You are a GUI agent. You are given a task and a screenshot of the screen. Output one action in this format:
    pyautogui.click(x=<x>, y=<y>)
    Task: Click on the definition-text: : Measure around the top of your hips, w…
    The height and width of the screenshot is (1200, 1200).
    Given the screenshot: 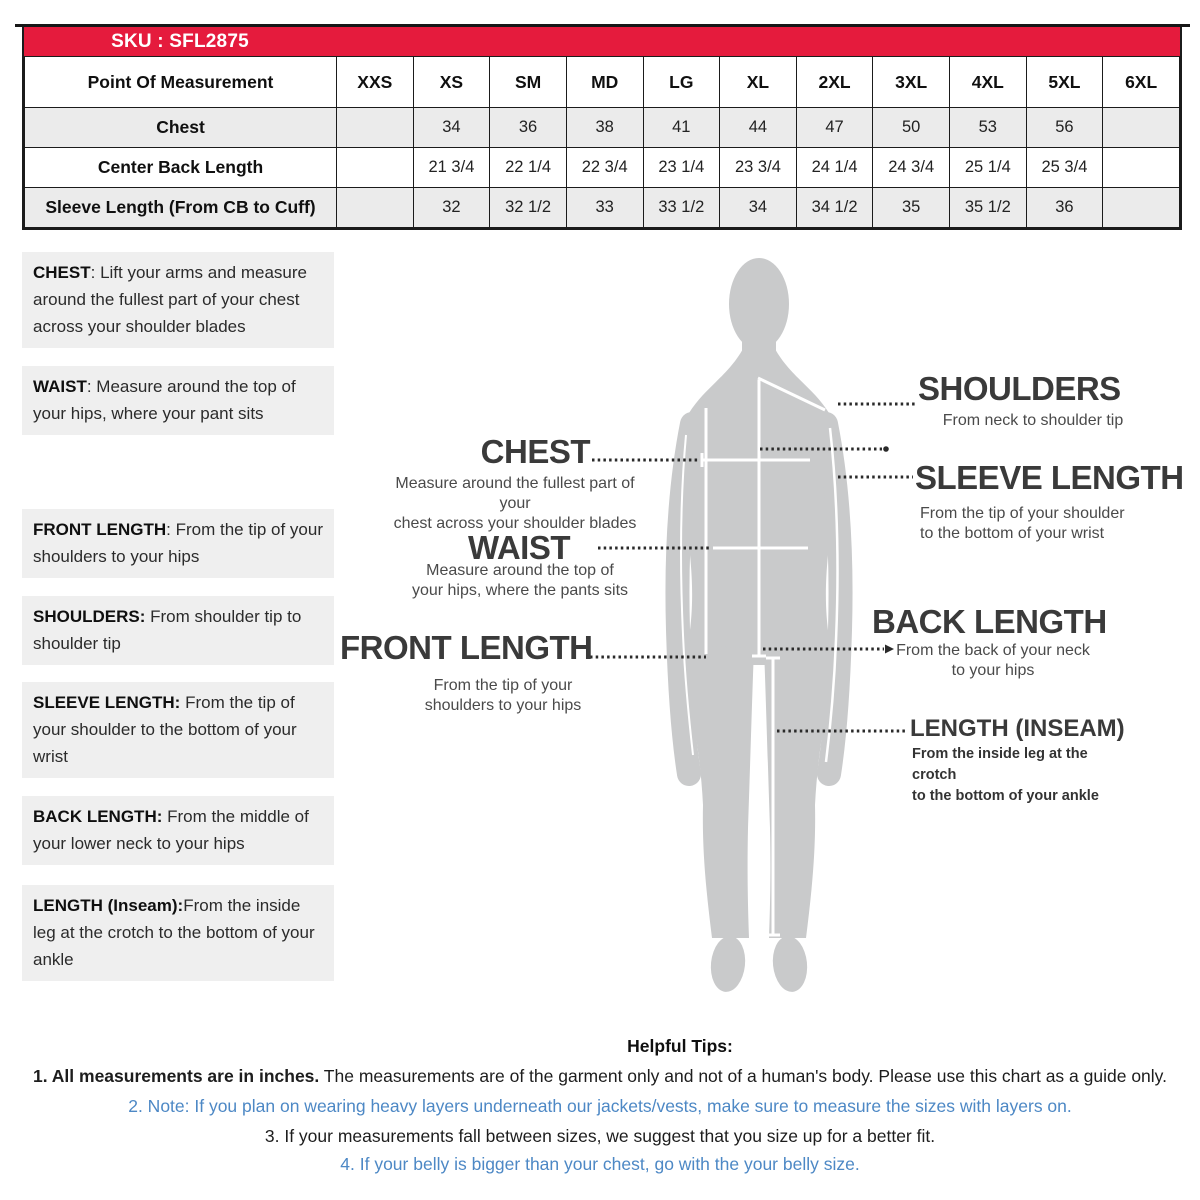 What is the action you would take?
    pyautogui.click(x=164, y=400)
    